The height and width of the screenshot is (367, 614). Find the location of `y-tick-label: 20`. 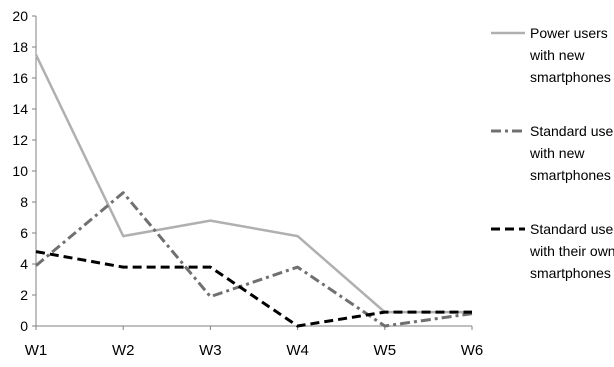

y-tick-label: 20 is located at coordinates (20, 16).